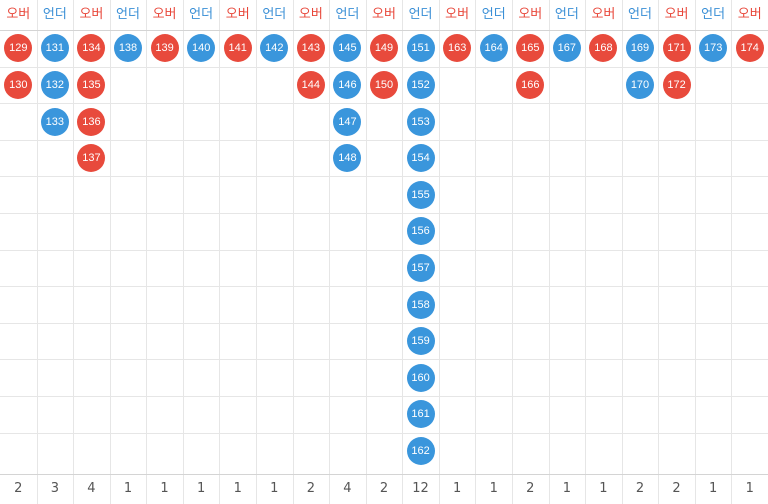 This screenshot has height=504, width=768. What do you see at coordinates (640, 48) in the screenshot?
I see `under-result-ball: 169` at bounding box center [640, 48].